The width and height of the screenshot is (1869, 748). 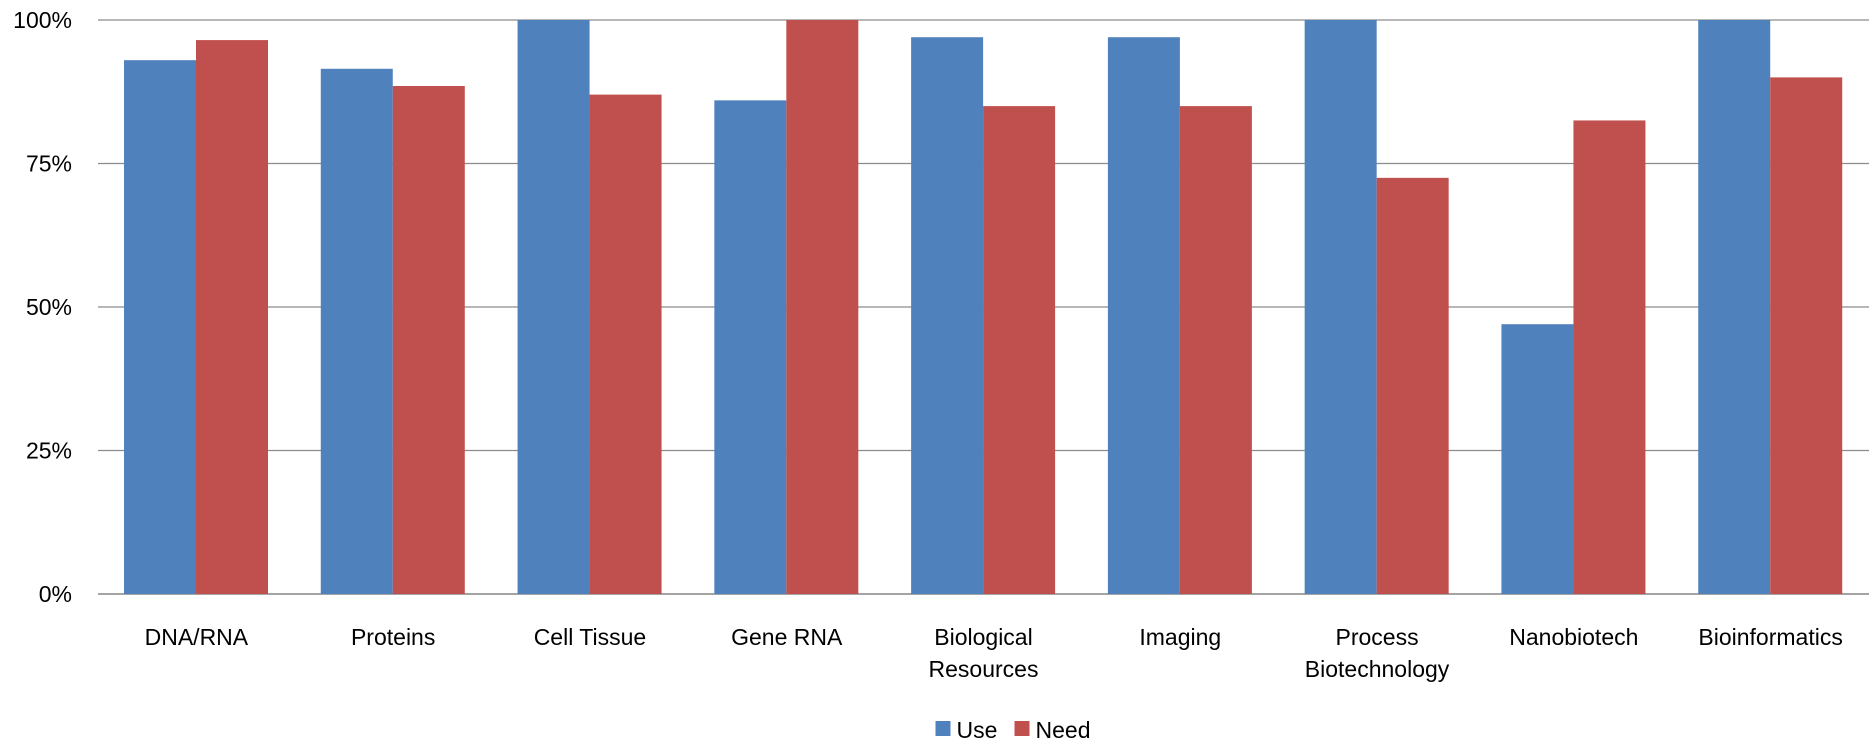 What do you see at coordinates (1022, 728) in the screenshot?
I see `legend-swatch-need` at bounding box center [1022, 728].